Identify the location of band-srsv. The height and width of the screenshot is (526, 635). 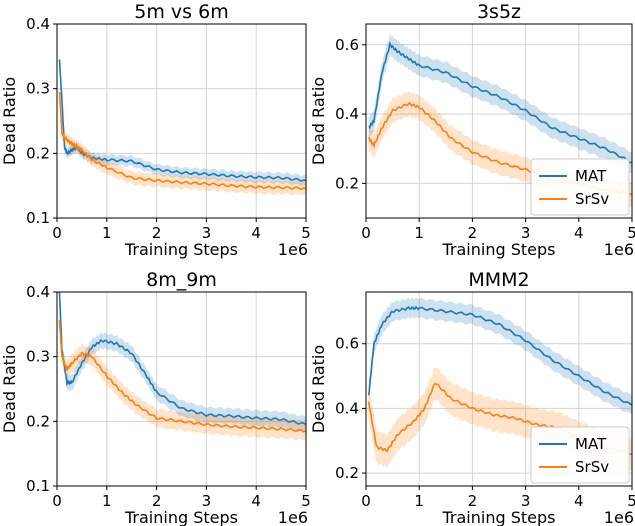
(182, 140).